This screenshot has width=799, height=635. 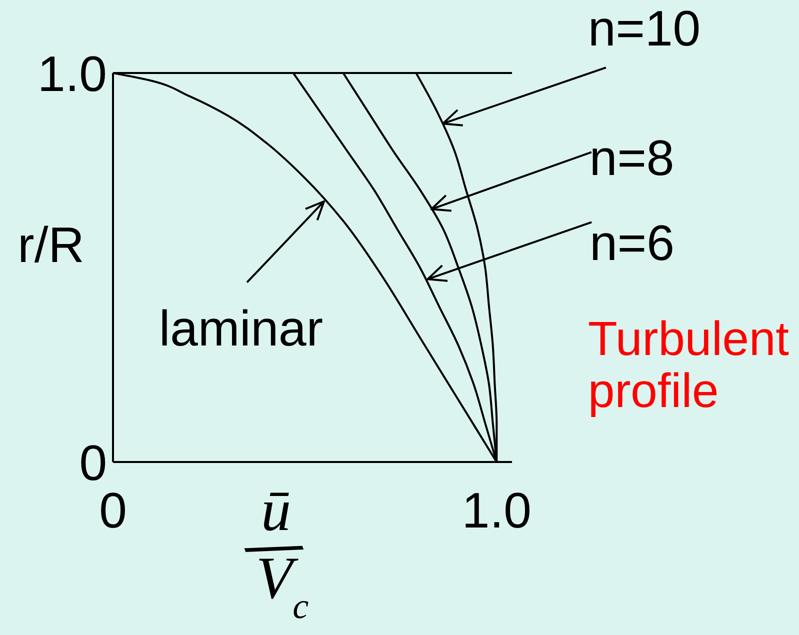 I want to click on y-axis-title: r/R, so click(x=51, y=245).